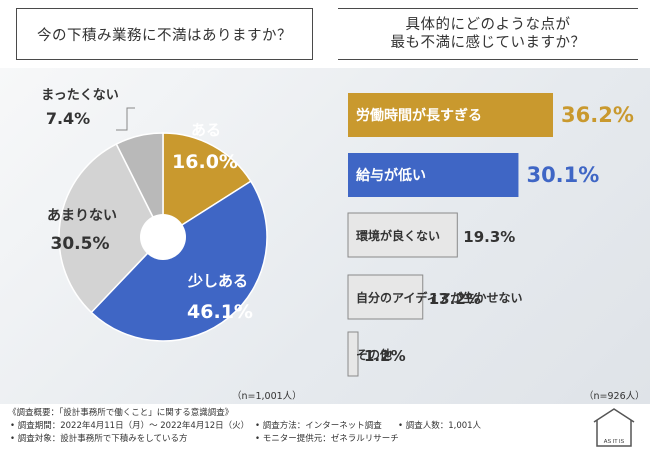 The width and height of the screenshot is (650, 450). Describe the element at coordinates (440, 426) in the screenshot. I see `survey-count: • 調査人数：1,001人` at that location.